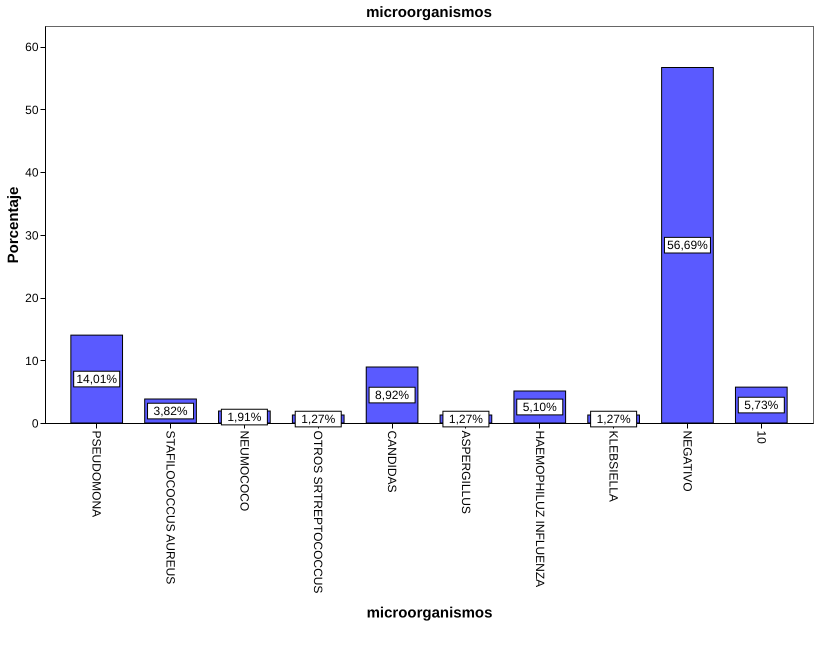  What do you see at coordinates (32, 109) in the screenshot?
I see `y-tick-label: 50` at bounding box center [32, 109].